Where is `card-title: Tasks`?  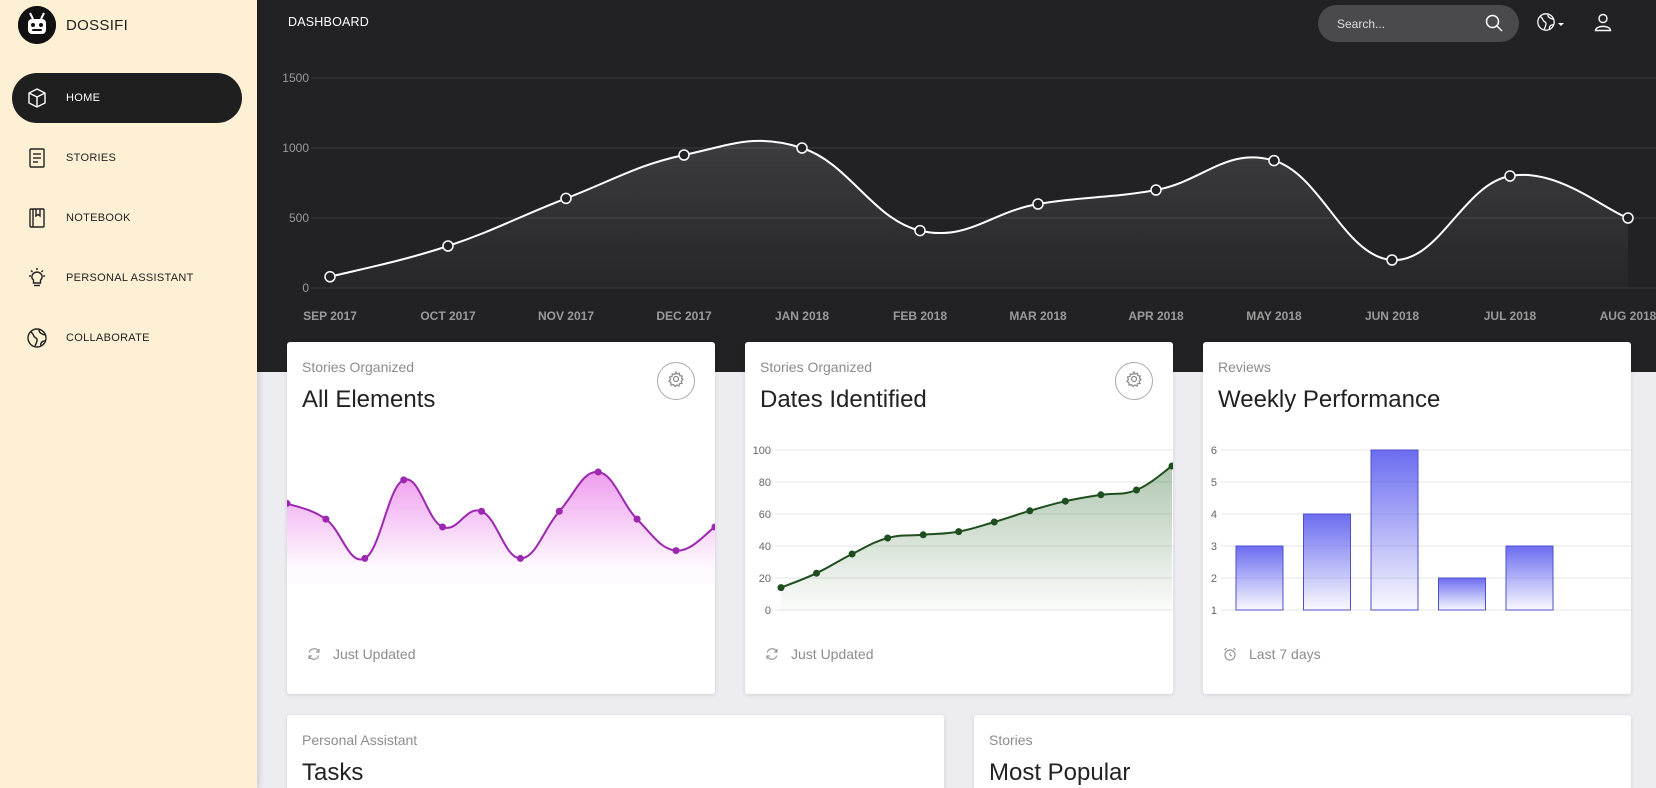 card-title: Tasks is located at coordinates (333, 772).